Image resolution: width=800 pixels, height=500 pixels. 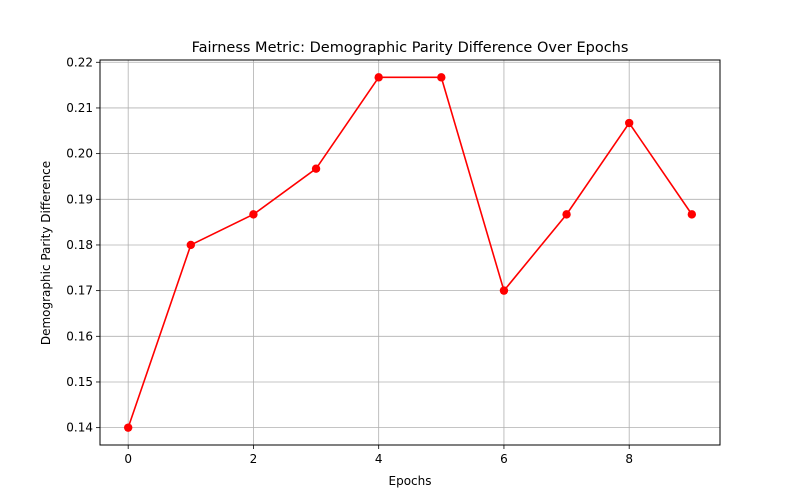 What do you see at coordinates (504, 459) in the screenshot?
I see `x-tick-label: 6` at bounding box center [504, 459].